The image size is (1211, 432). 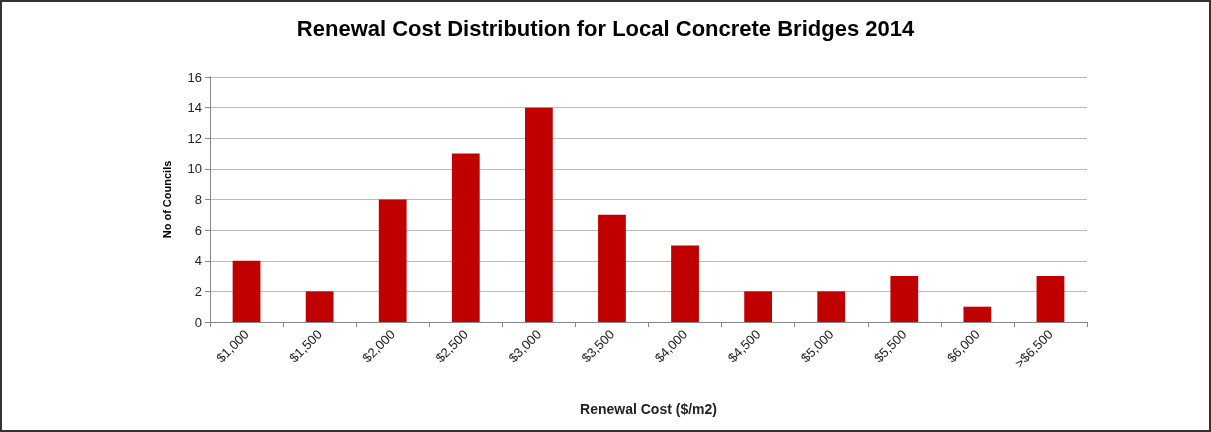 What do you see at coordinates (198, 261) in the screenshot?
I see `y-tick-label: 4` at bounding box center [198, 261].